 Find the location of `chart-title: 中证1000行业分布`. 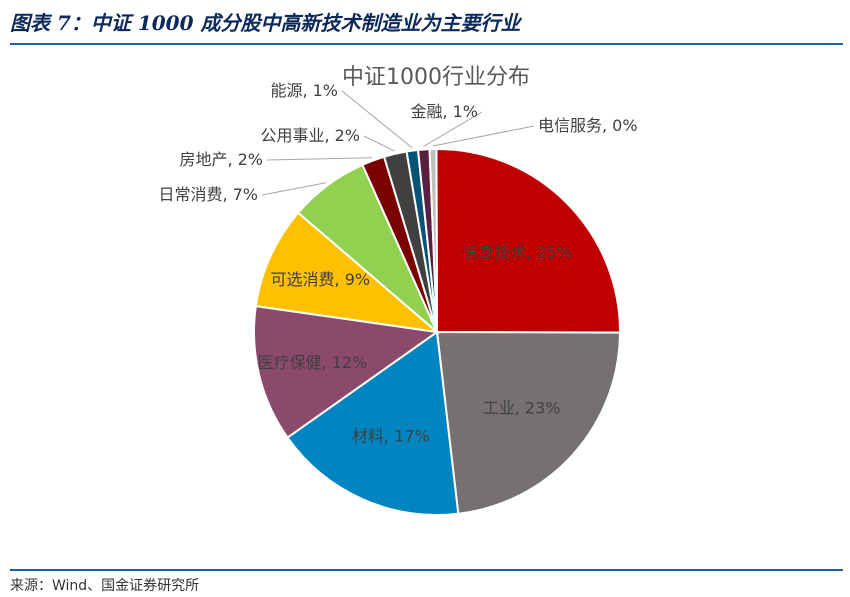

chart-title: 中证1000行业分布 is located at coordinates (436, 77).